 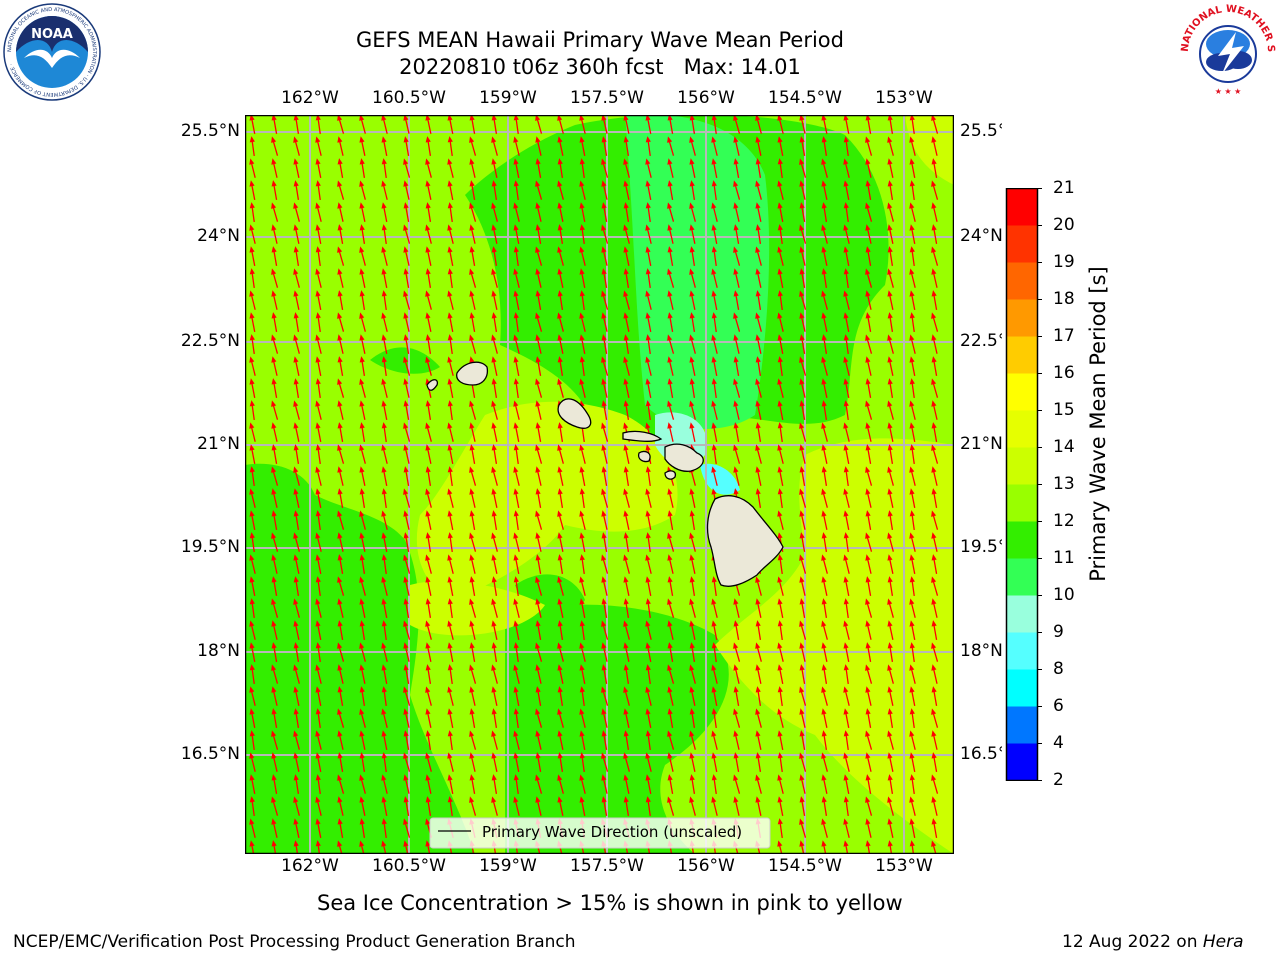 What do you see at coordinates (360, 658) in the screenshot?
I see `period-fill-11-12-southwest` at bounding box center [360, 658].